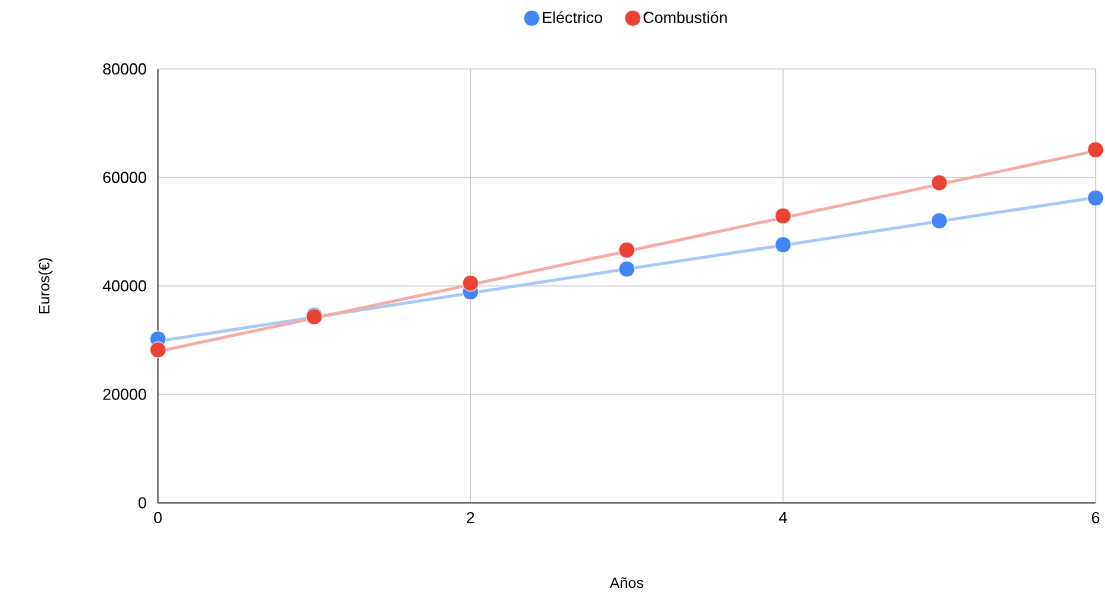 This screenshot has height=599, width=1105. What do you see at coordinates (124, 286) in the screenshot?
I see `y-tick-label: 40000` at bounding box center [124, 286].